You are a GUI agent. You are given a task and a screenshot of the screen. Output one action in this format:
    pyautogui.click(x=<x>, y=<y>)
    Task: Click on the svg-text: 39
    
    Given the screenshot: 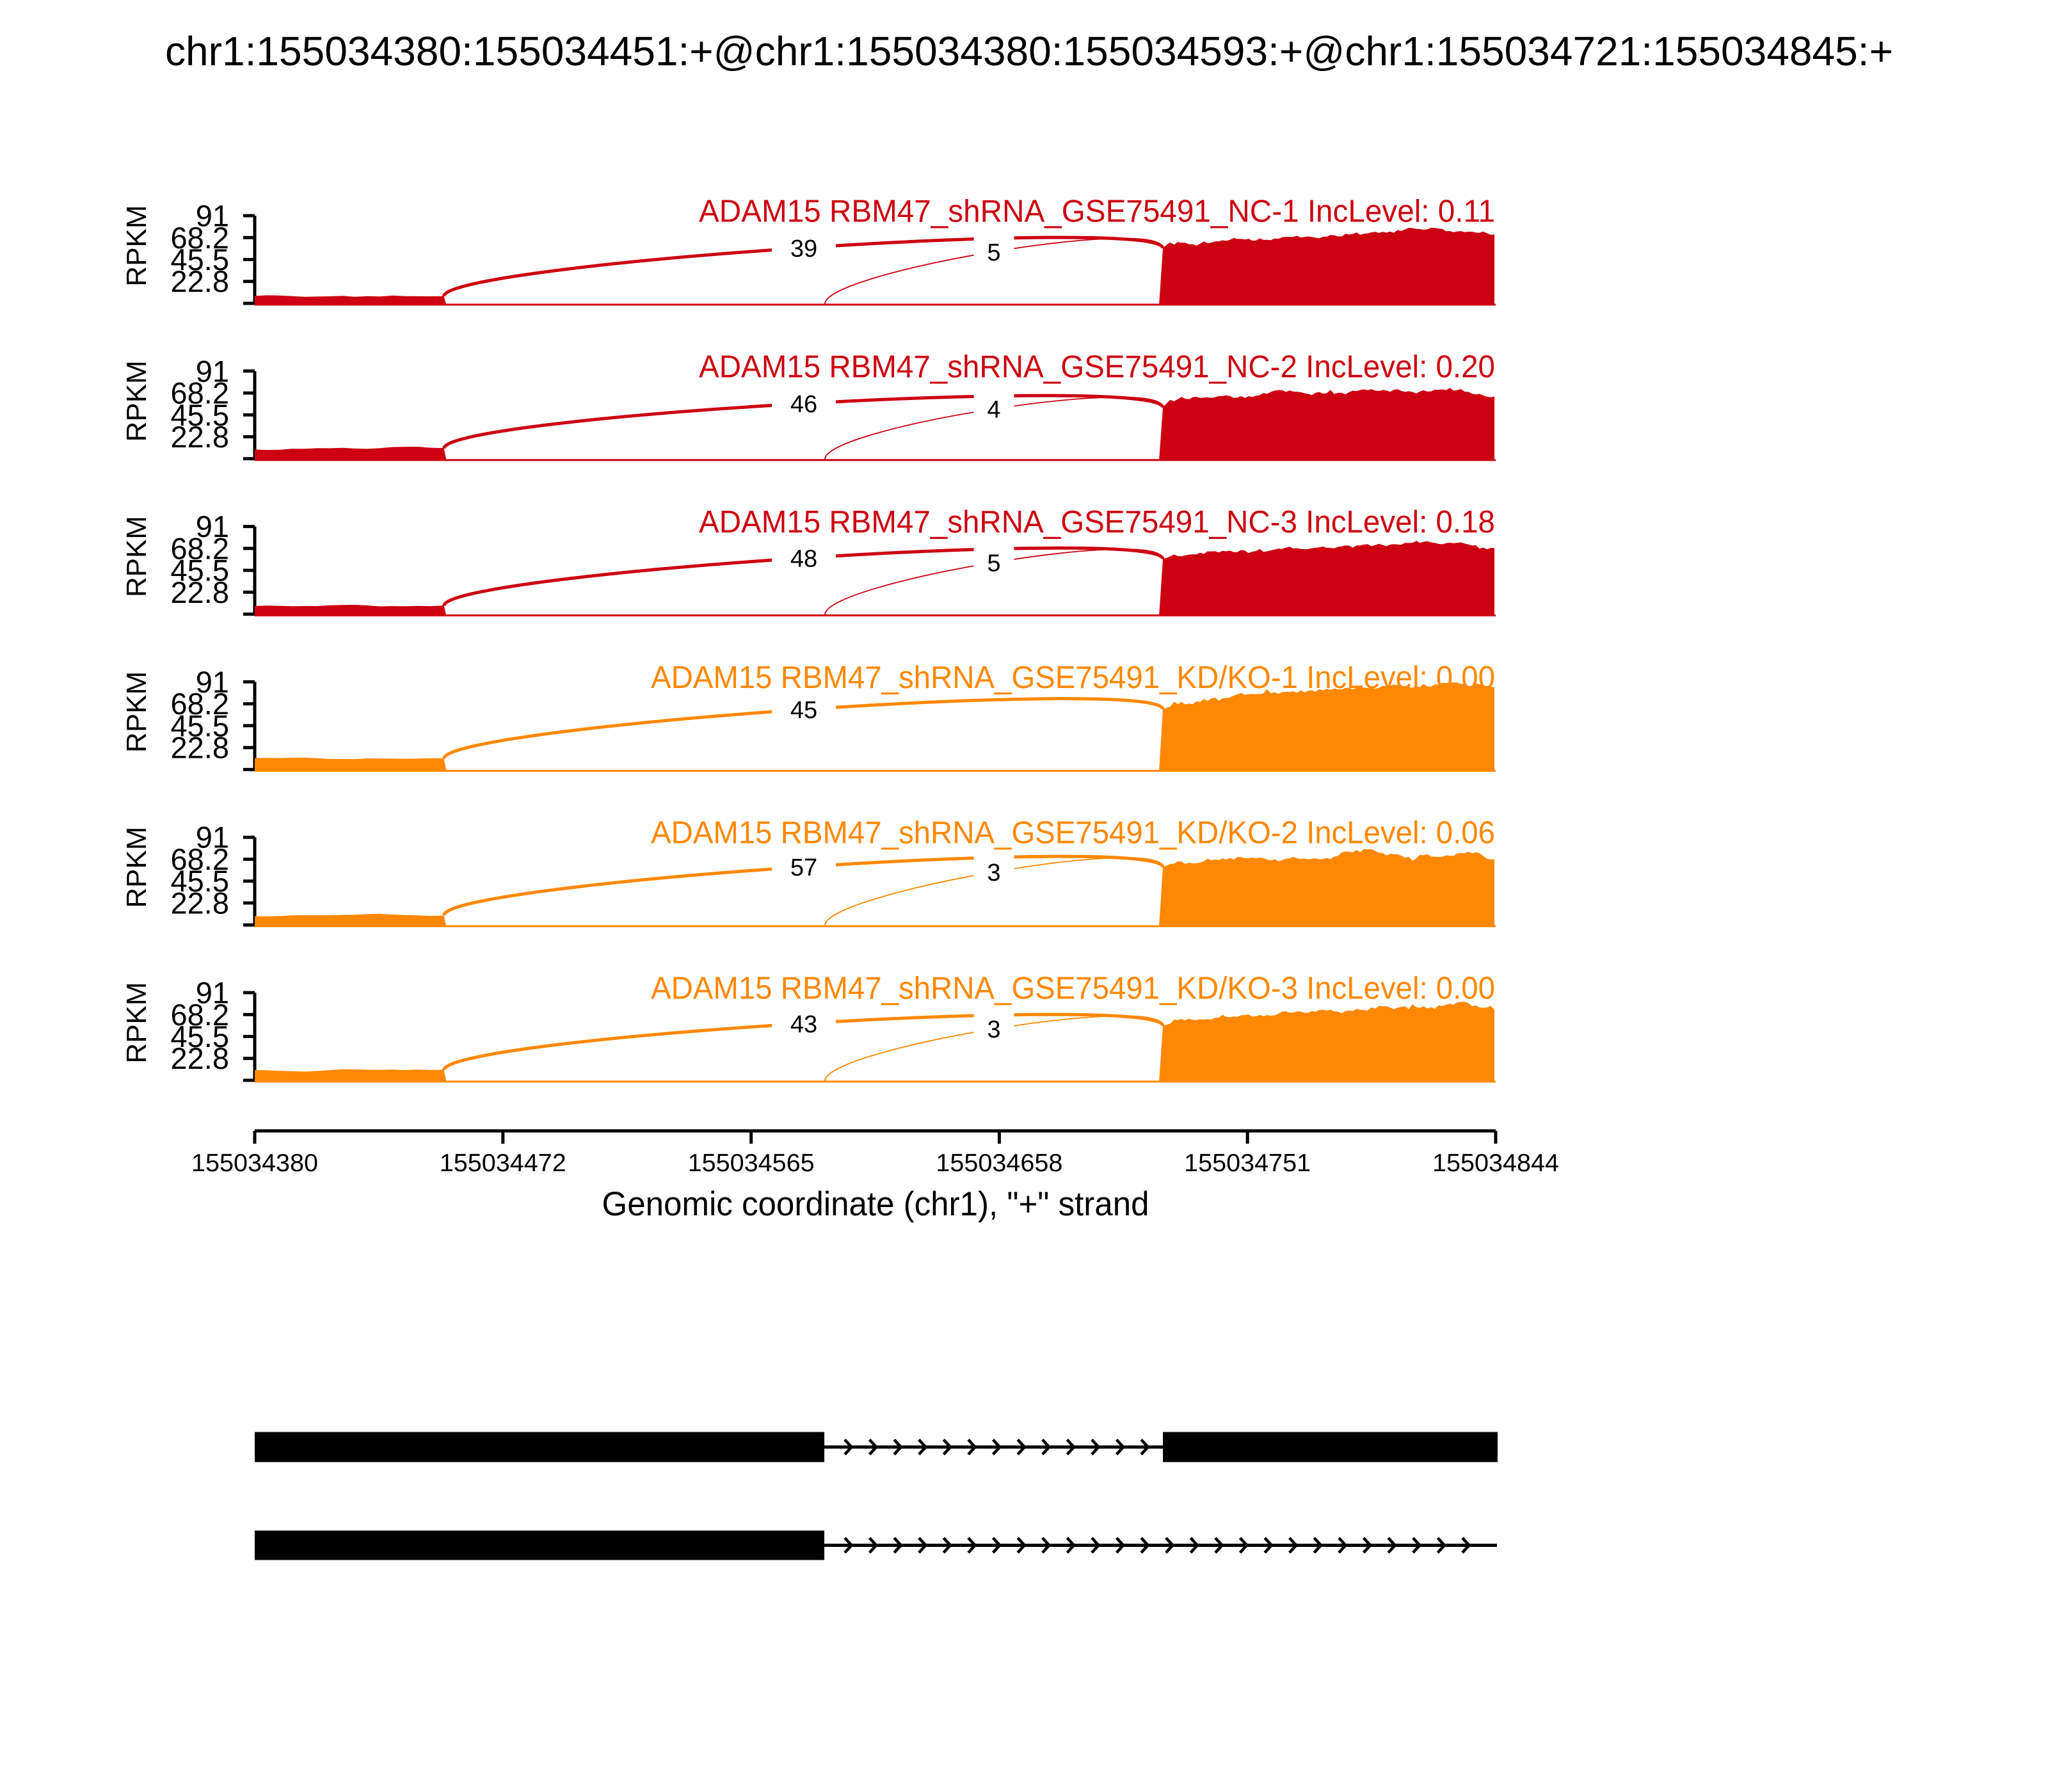 What is the action you would take?
    pyautogui.click(x=803, y=249)
    